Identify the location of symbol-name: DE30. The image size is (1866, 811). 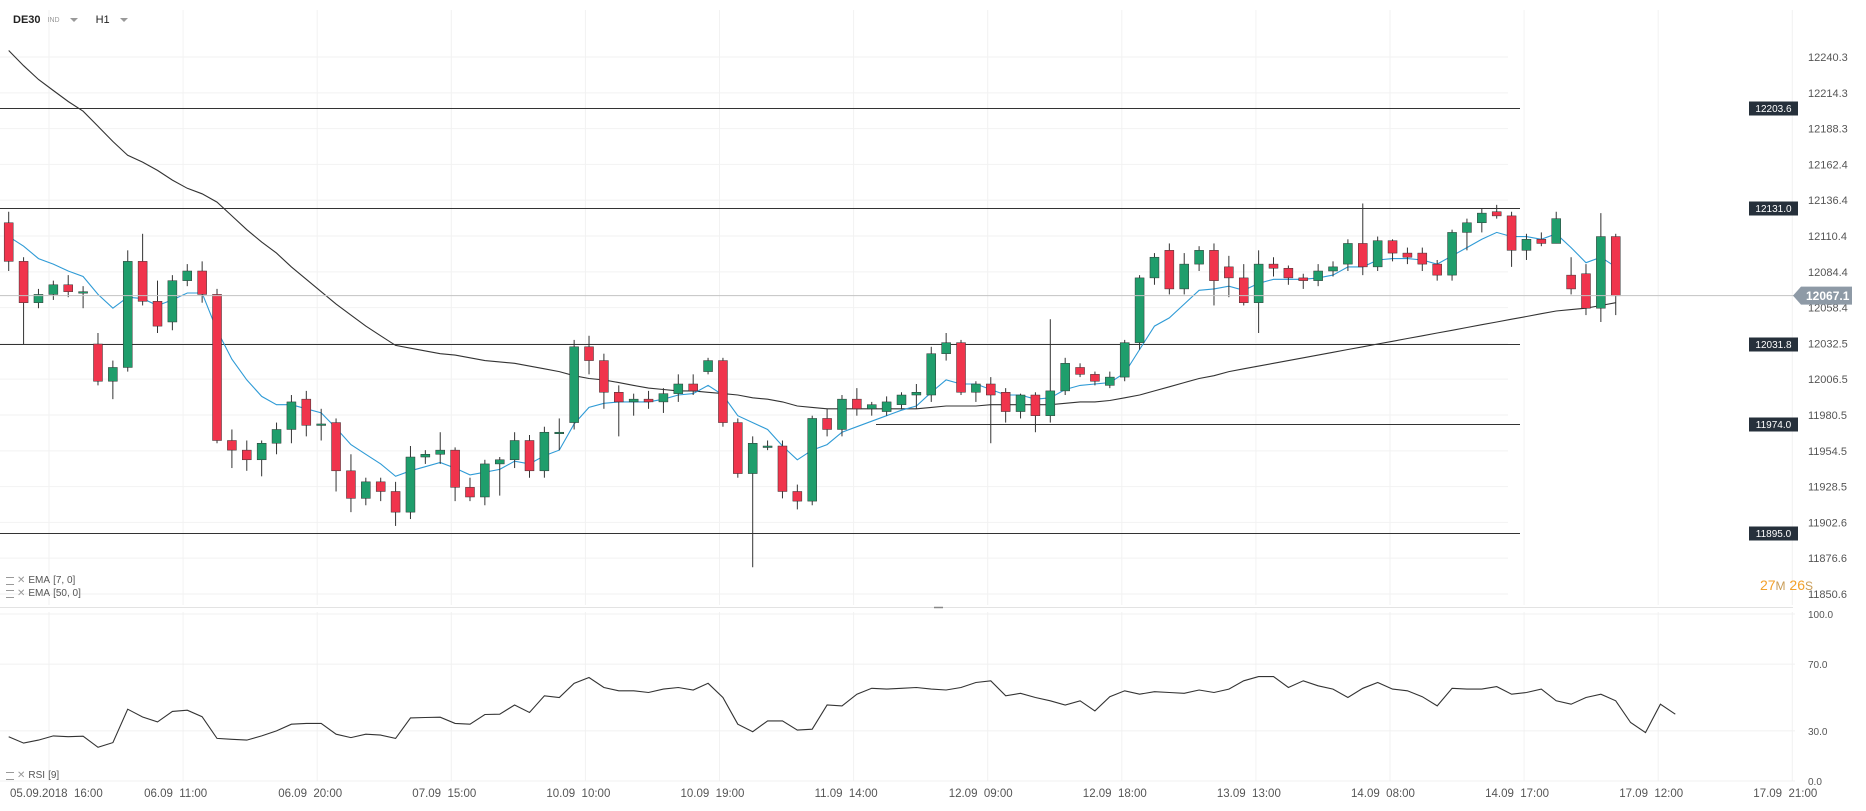
(27, 20).